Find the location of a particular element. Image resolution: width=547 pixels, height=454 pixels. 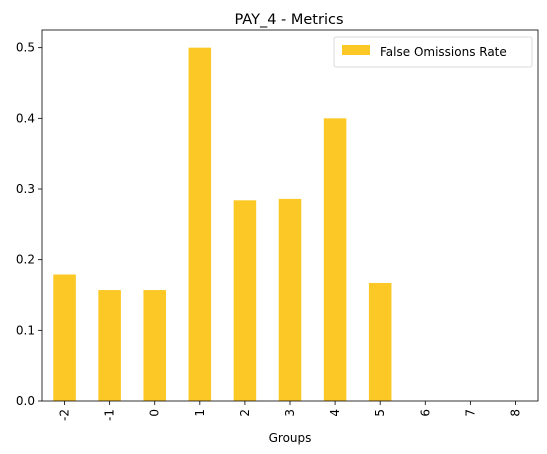

legend-label: False Omissions Rate is located at coordinates (443, 52).